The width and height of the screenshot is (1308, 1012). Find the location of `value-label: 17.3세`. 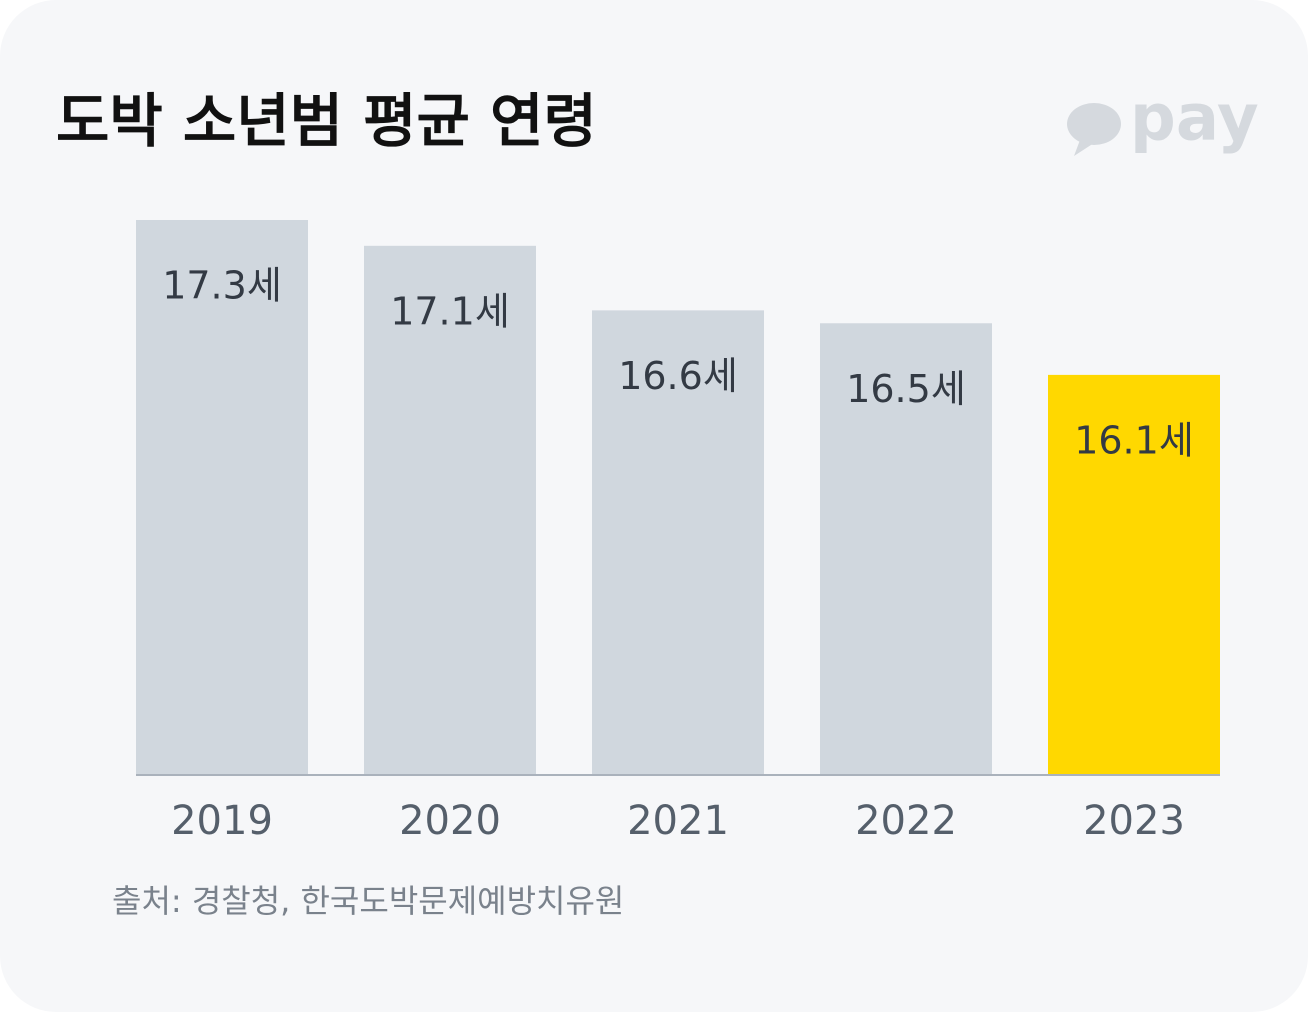

value-label: 17.3세 is located at coordinates (222, 286).